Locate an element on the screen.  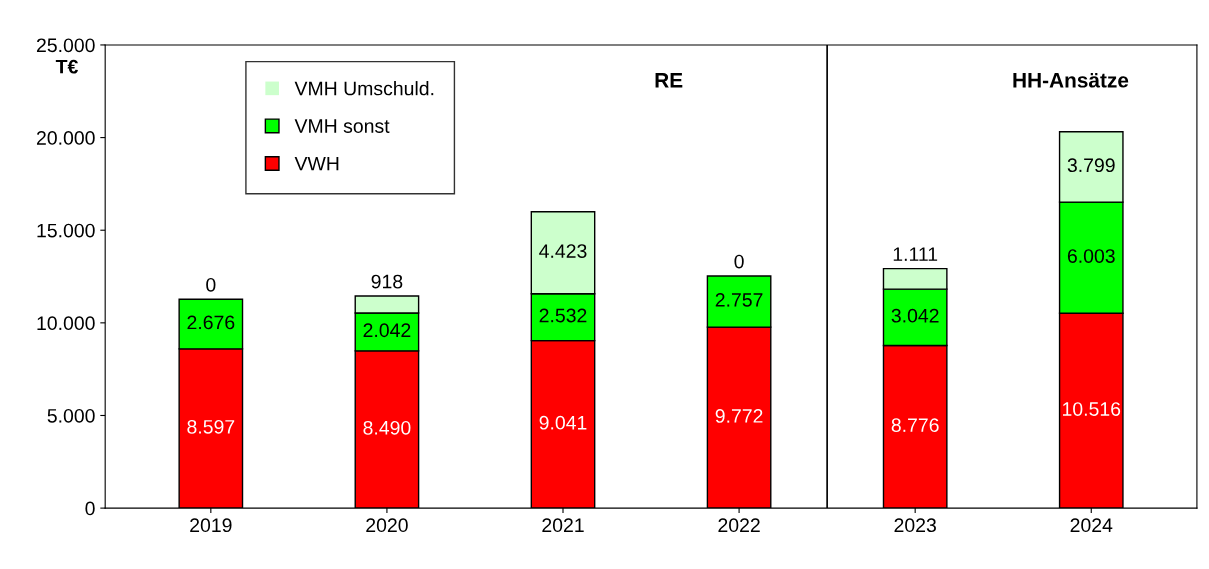
y-tick-label: 25.000 is located at coordinates (65, 45).